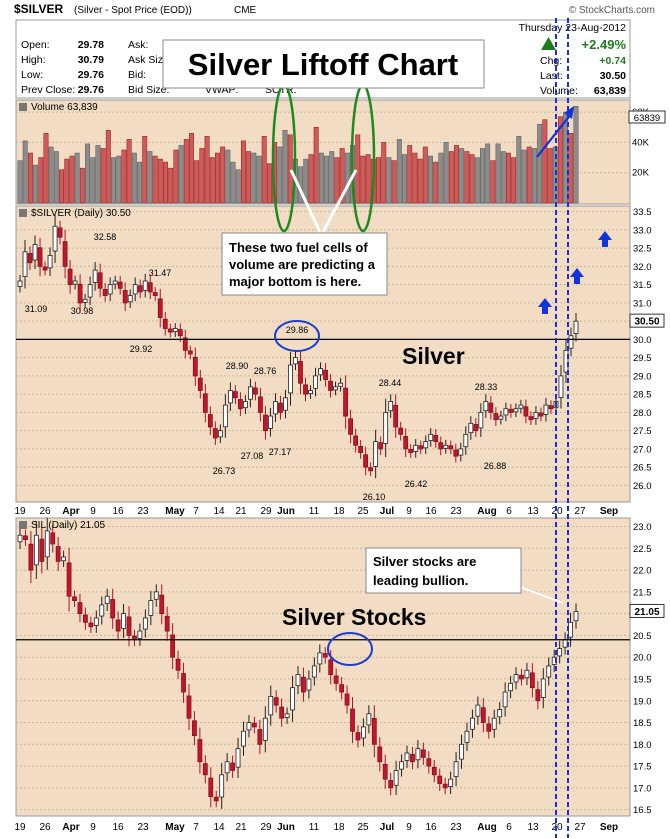 This screenshot has height=838, width=670. Describe the element at coordinates (646, 612) in the screenshot. I see `sil-last-badge: 21.05` at that location.